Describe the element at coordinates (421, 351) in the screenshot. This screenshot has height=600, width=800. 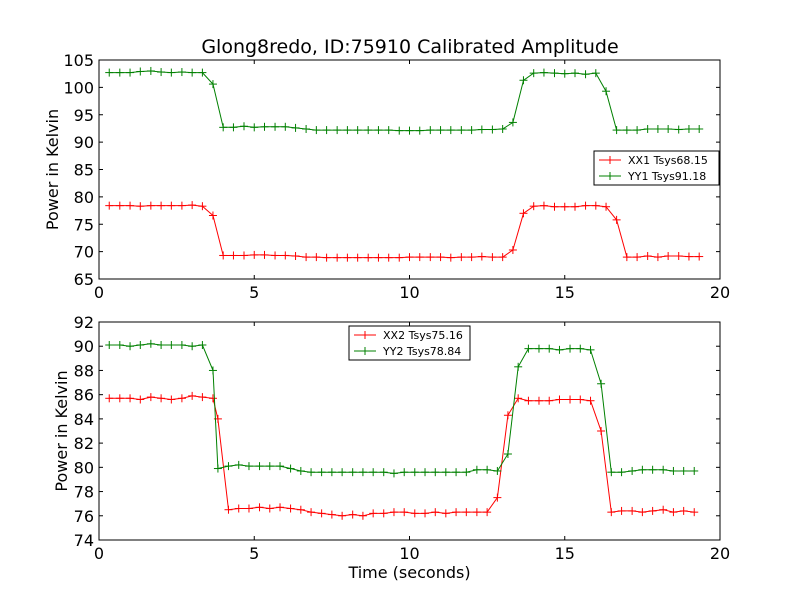
I see `legend-label: YY2 Tsys78.84` at that location.